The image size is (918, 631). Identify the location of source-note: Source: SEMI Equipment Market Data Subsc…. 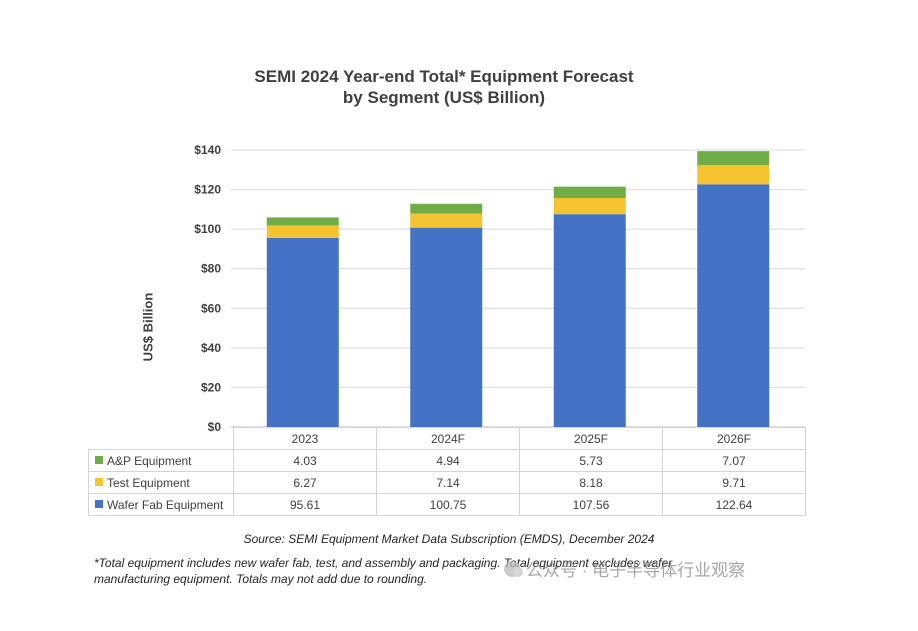
(449, 539).